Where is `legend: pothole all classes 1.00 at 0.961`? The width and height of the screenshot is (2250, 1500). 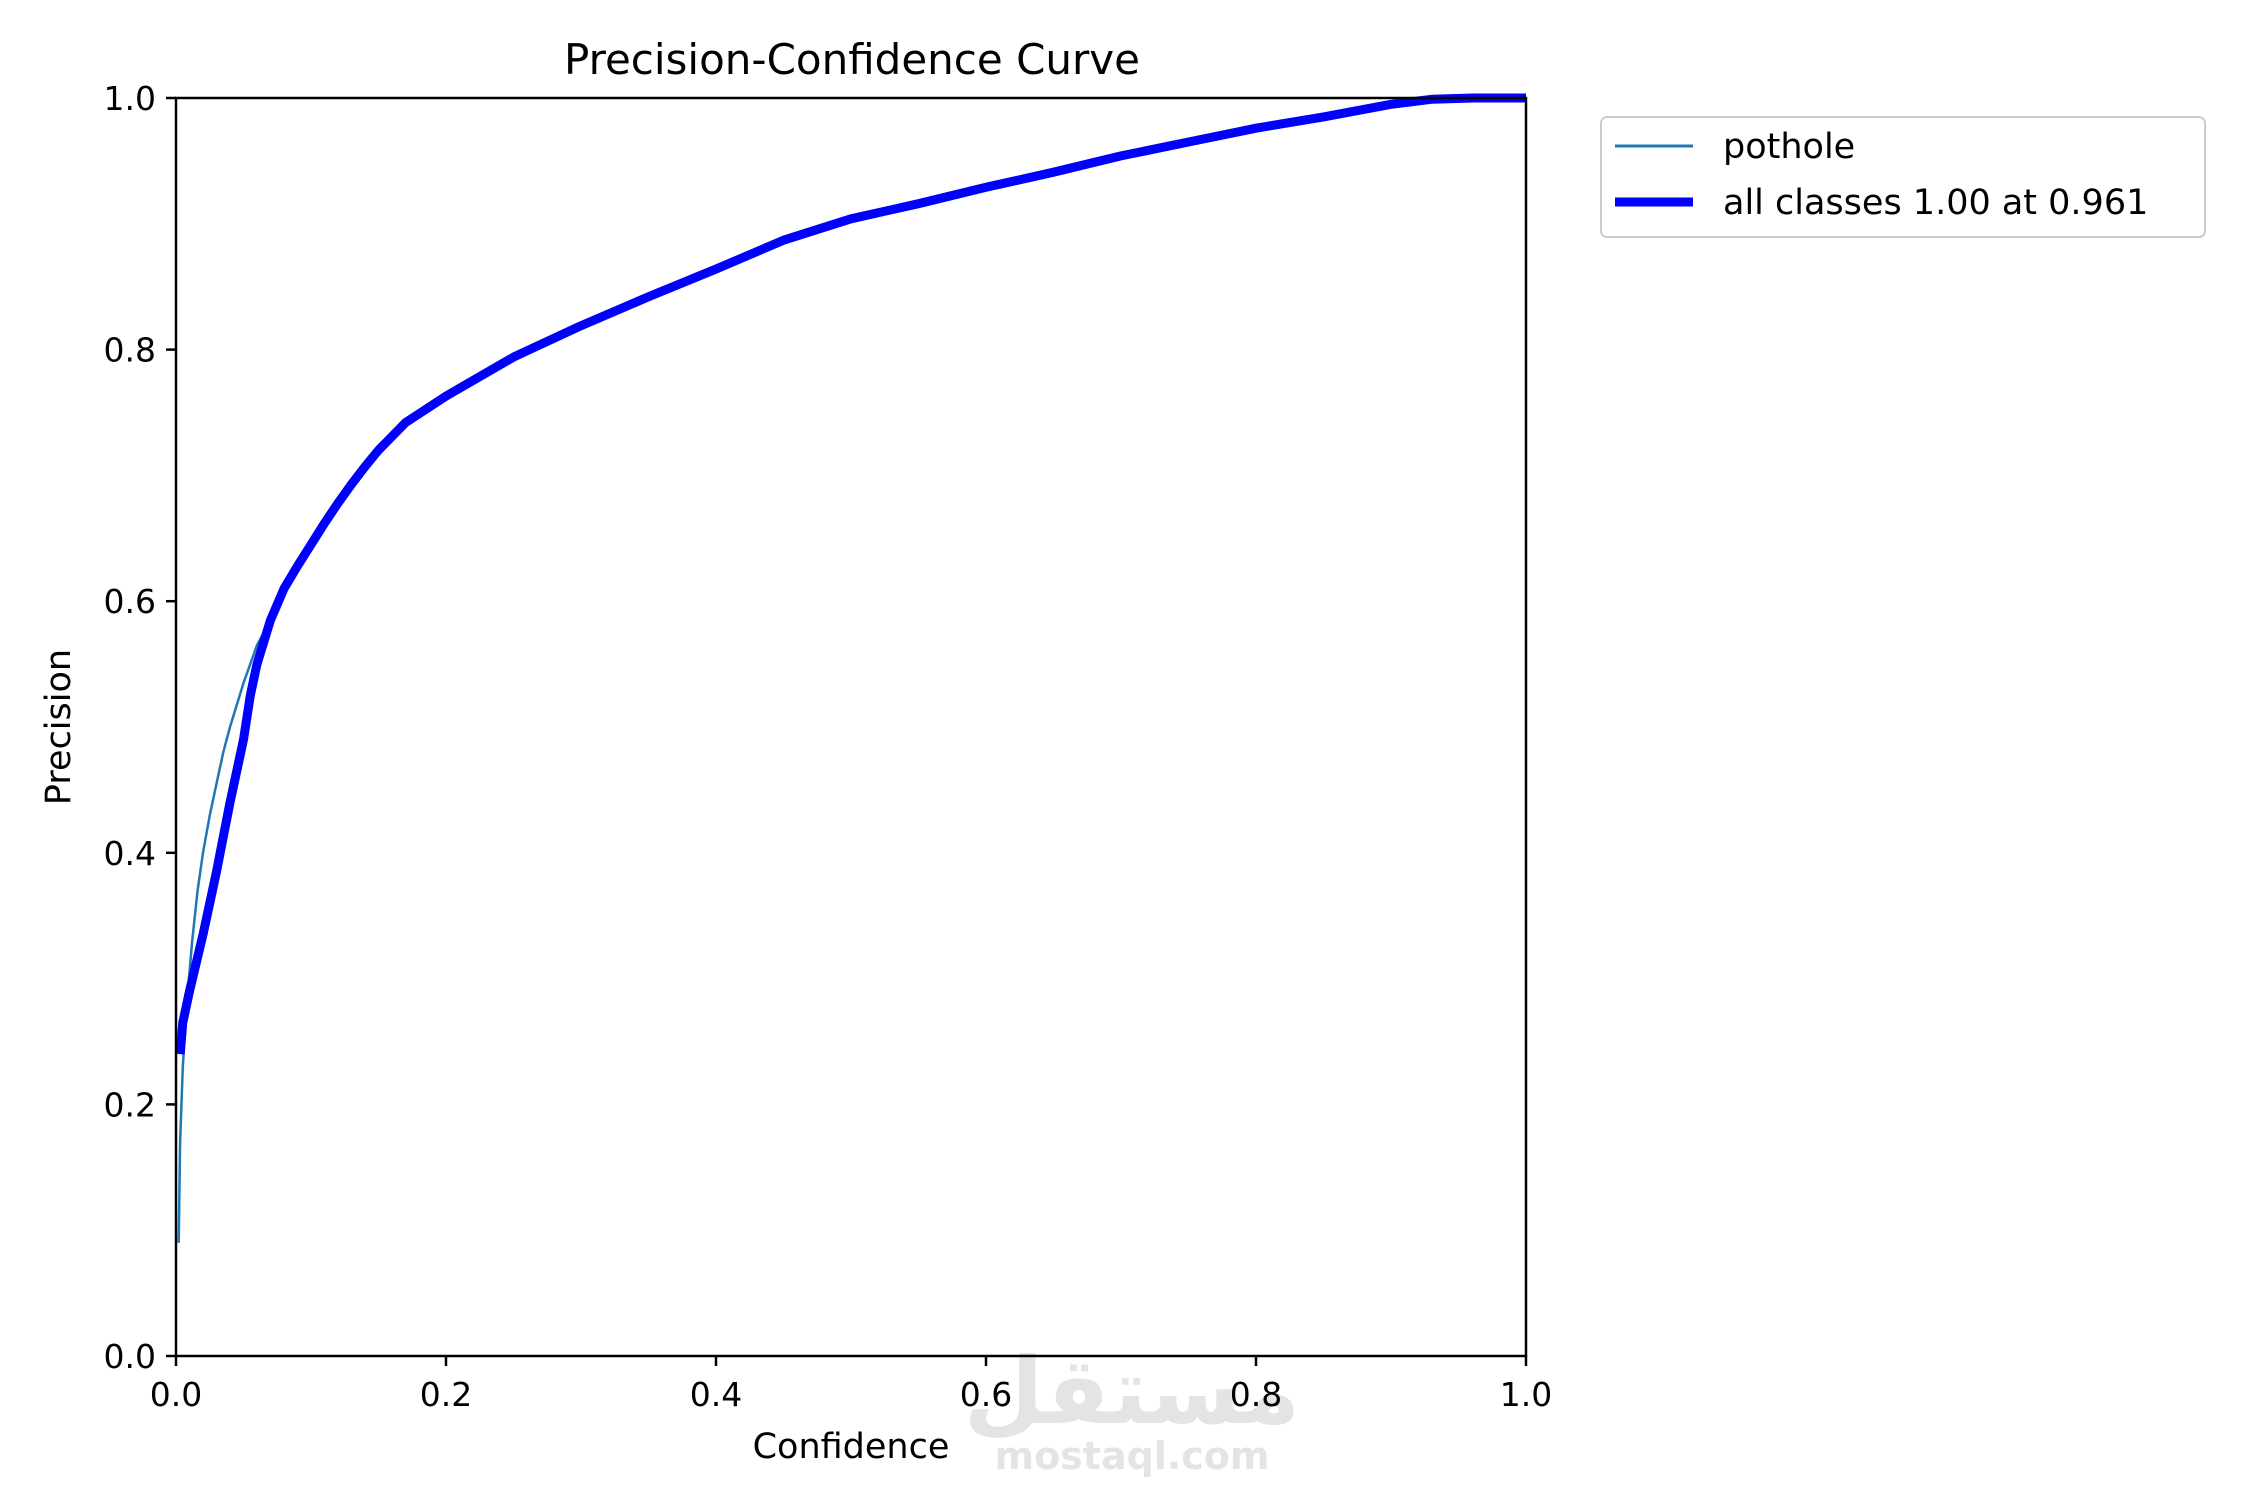 legend: pothole all classes 1.00 at 0.961 is located at coordinates (1903, 177).